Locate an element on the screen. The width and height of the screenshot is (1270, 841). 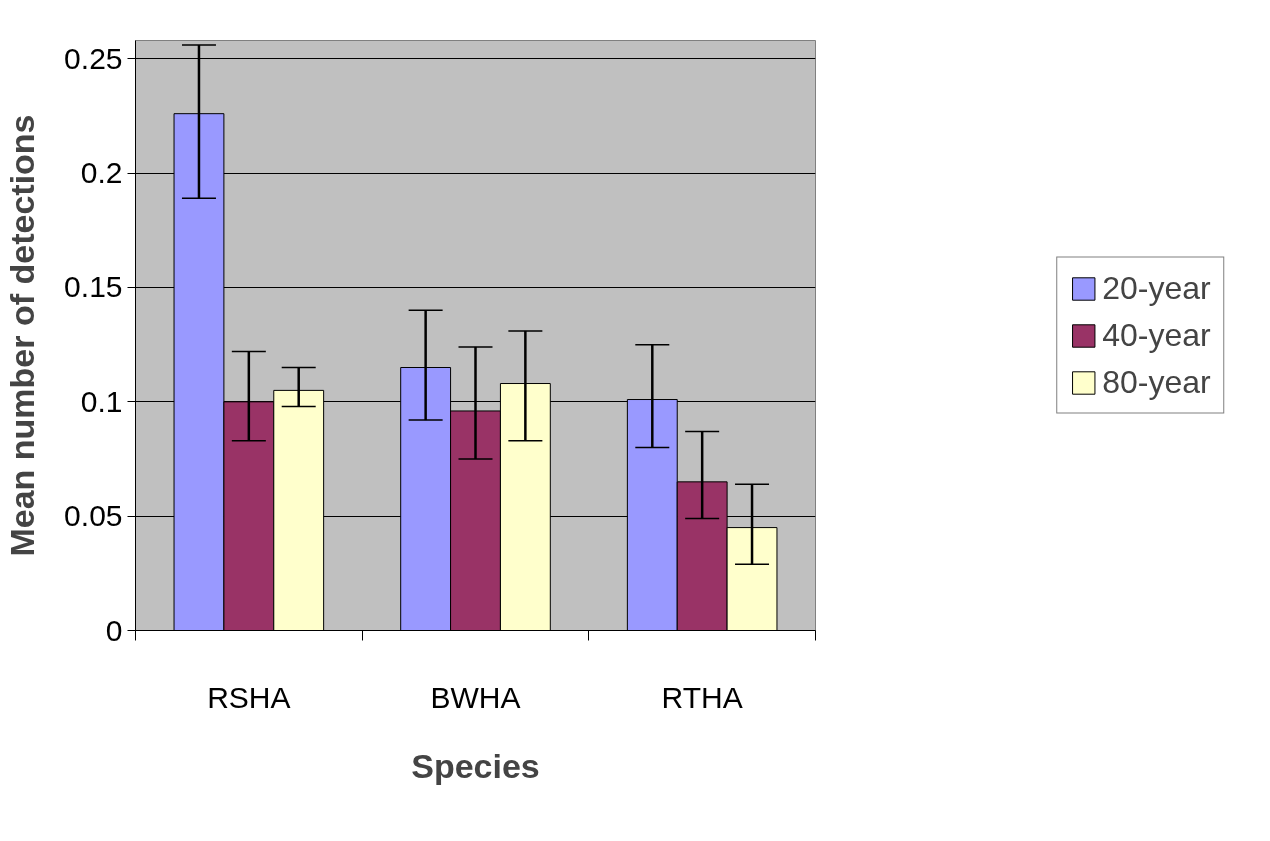
y-tick-label: 0.15 is located at coordinates (93, 287).